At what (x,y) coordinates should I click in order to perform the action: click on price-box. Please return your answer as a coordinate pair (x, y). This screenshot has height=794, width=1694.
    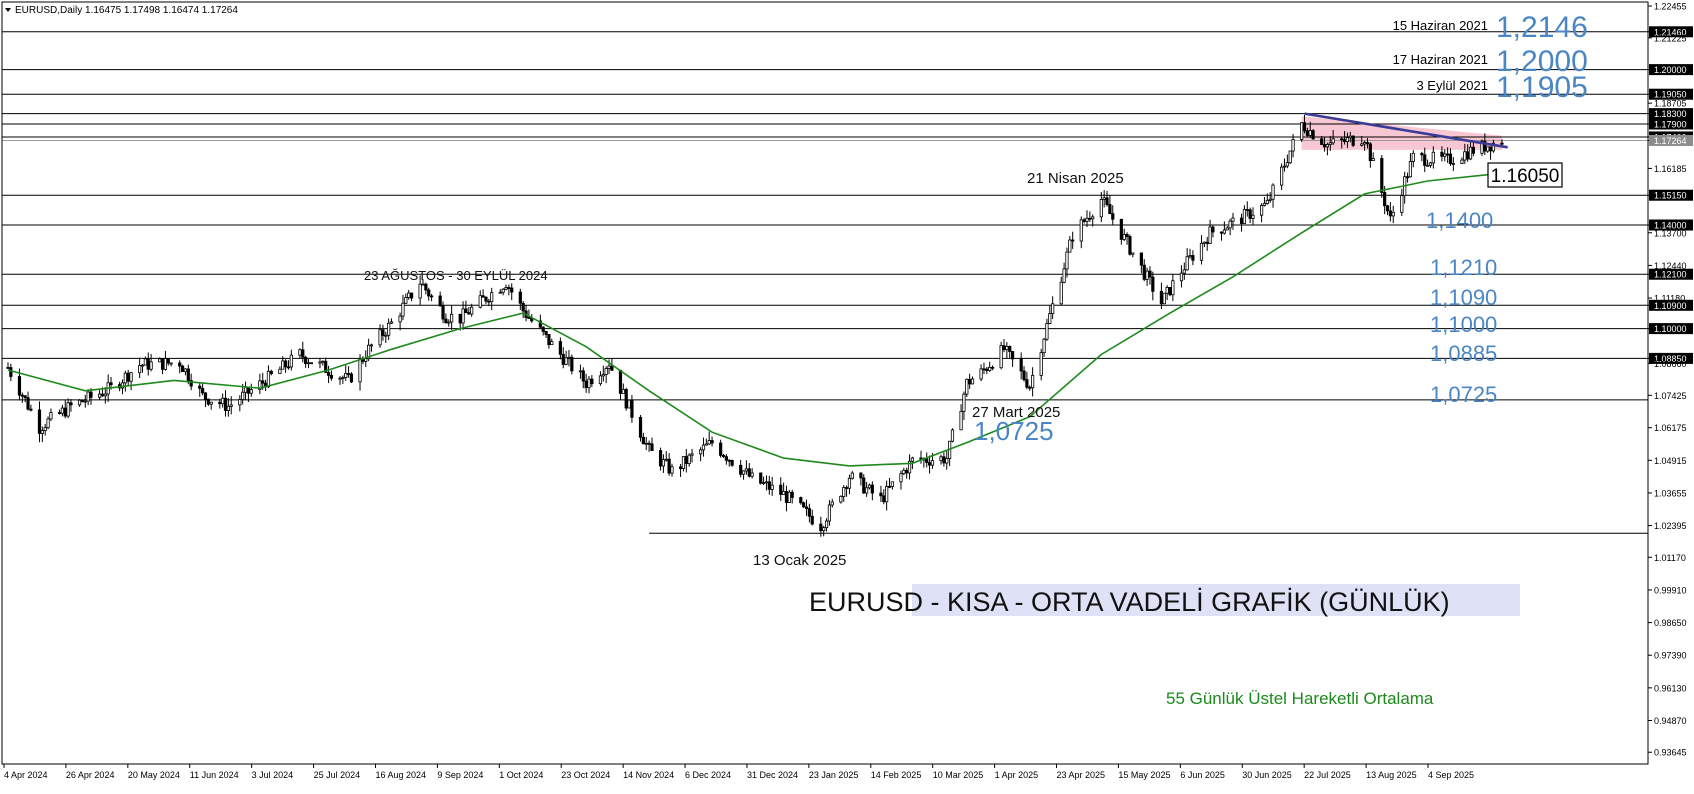
    Looking at the image, I should click on (1525, 175).